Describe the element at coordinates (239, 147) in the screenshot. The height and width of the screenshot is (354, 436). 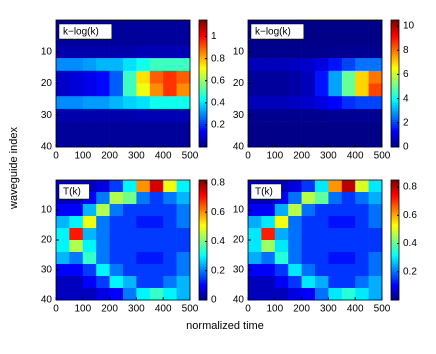
I see `y-tick-label: 40` at that location.